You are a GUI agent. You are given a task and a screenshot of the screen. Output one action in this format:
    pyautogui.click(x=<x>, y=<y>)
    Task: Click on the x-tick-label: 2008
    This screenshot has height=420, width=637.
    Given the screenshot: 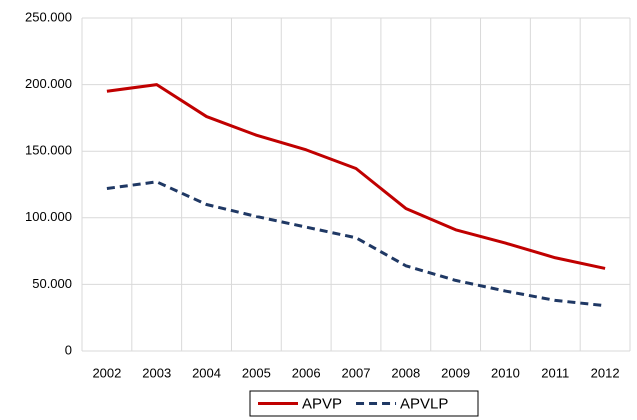 What is the action you would take?
    pyautogui.click(x=405, y=372)
    